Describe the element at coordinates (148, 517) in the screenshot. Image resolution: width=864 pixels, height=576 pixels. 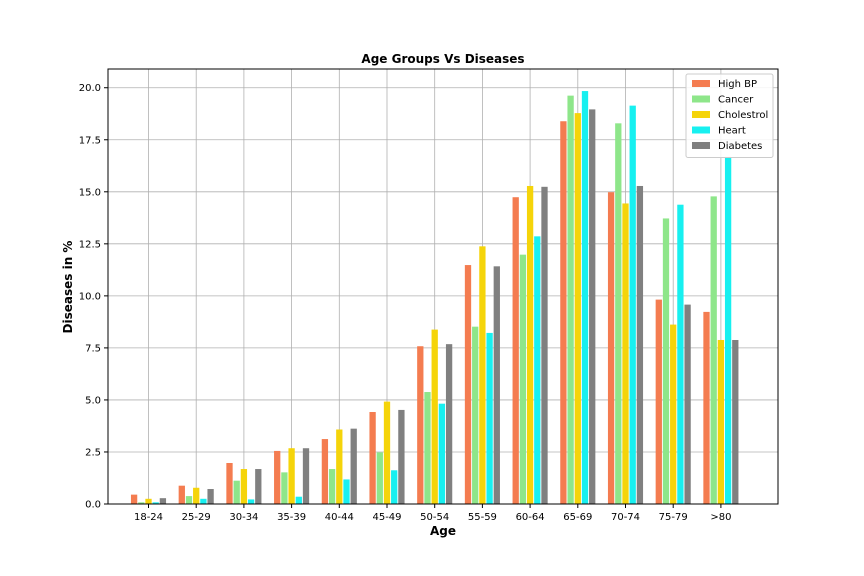
I see `x-tick-label: 18-24` at that location.